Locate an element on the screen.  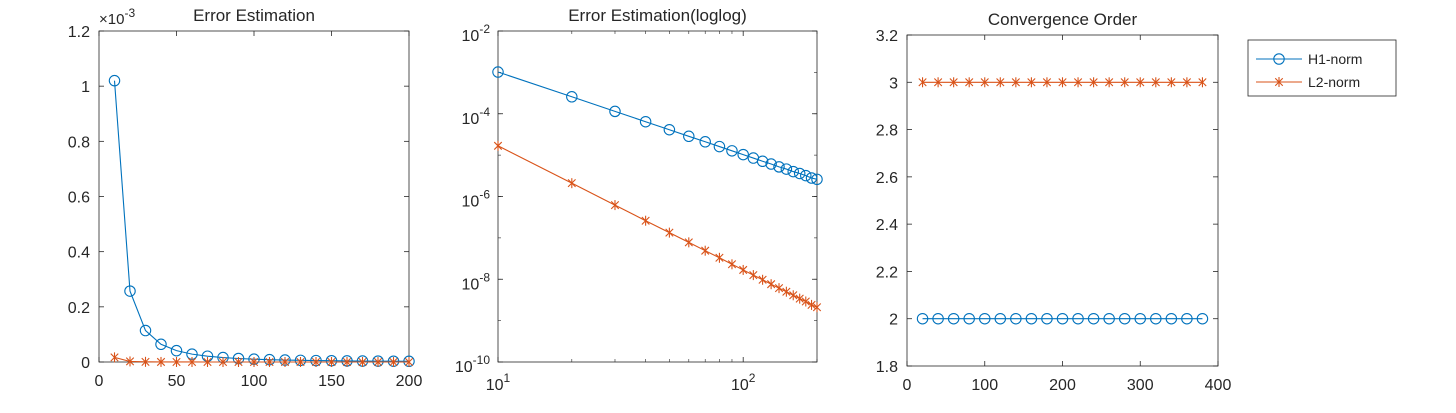
y-tick-label: 0.8 is located at coordinates (79, 142).